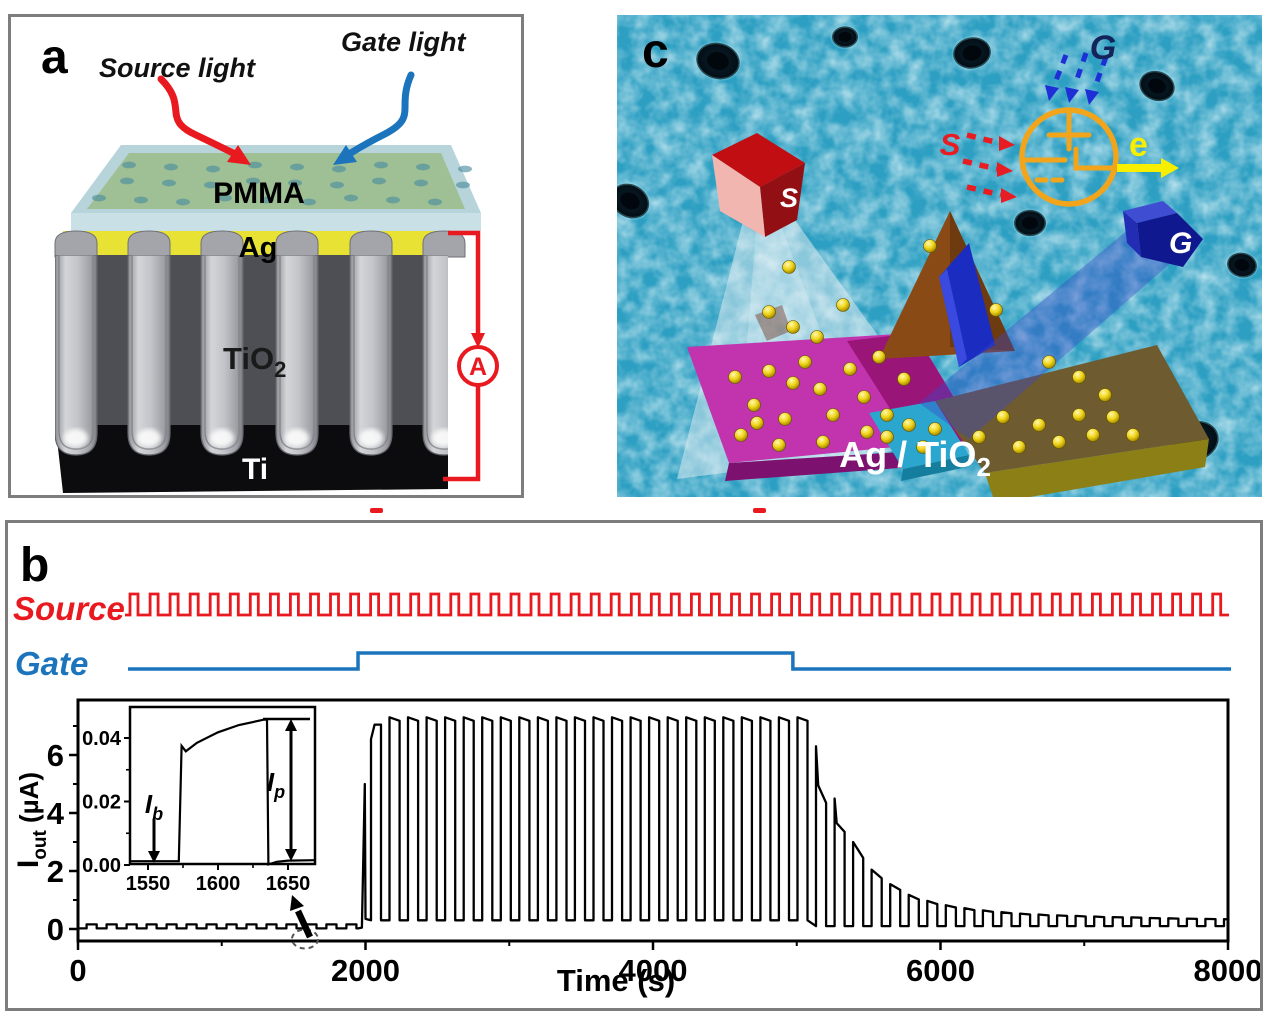  Describe the element at coordinates (1080, 70) in the screenshot. I see `gate-rays-icon` at that location.